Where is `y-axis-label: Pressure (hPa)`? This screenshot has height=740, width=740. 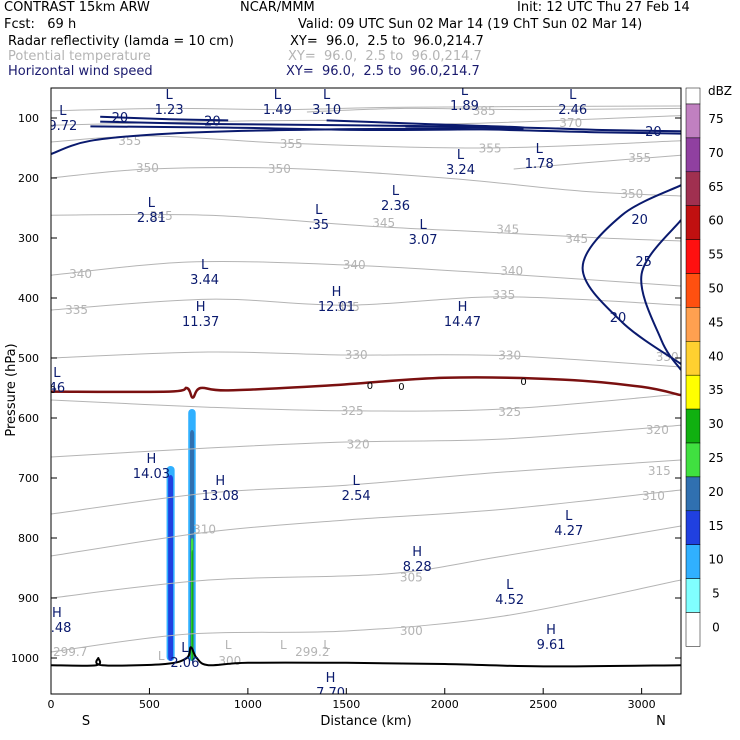 y-axis-label: Pressure (hPa) is located at coordinates (11, 389).